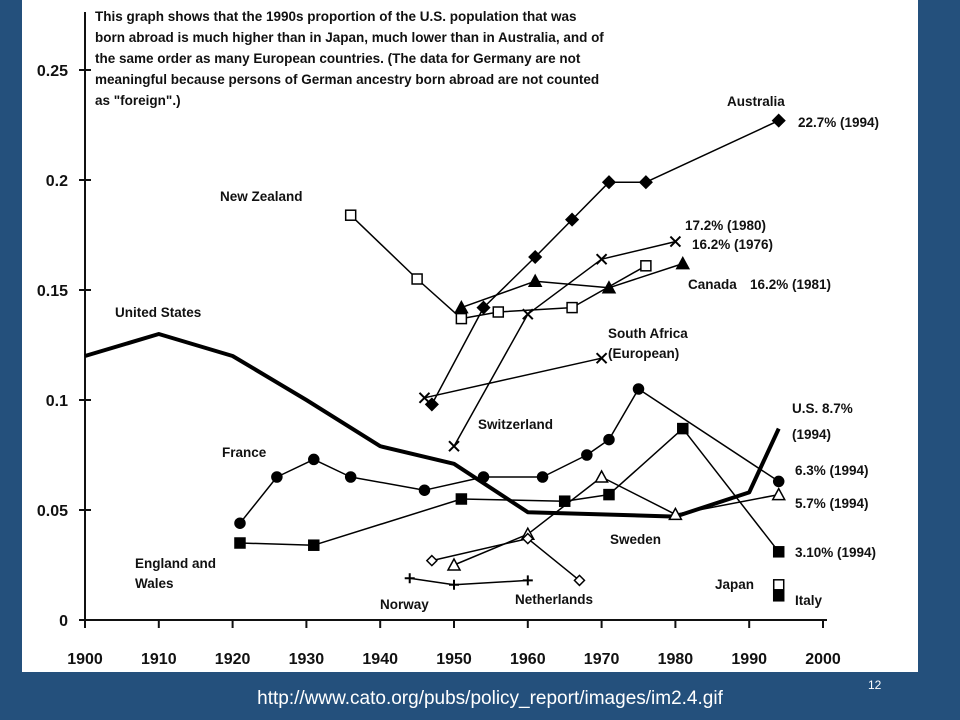 This screenshot has width=960, height=720. Describe the element at coordinates (636, 539) in the screenshot. I see `series-label: Sweden` at that location.